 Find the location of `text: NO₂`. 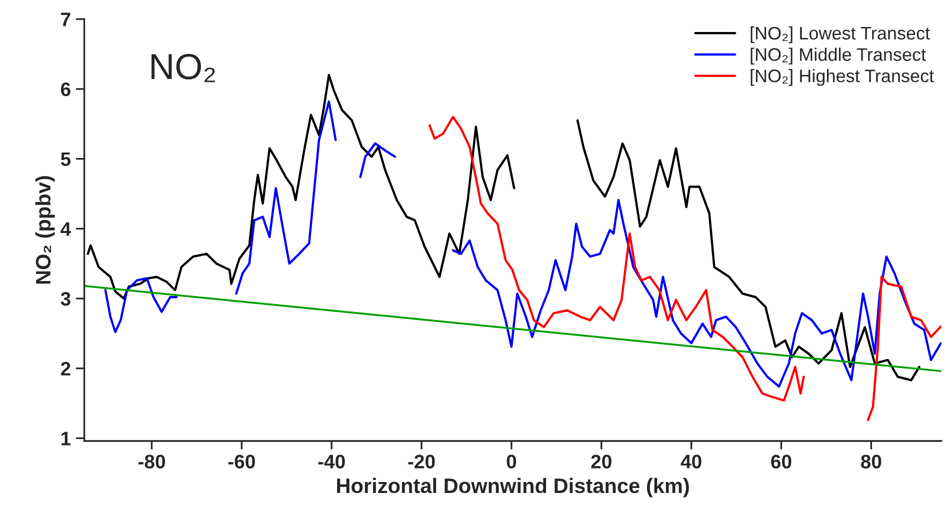

text: NO₂ is located at coordinates (183, 68).